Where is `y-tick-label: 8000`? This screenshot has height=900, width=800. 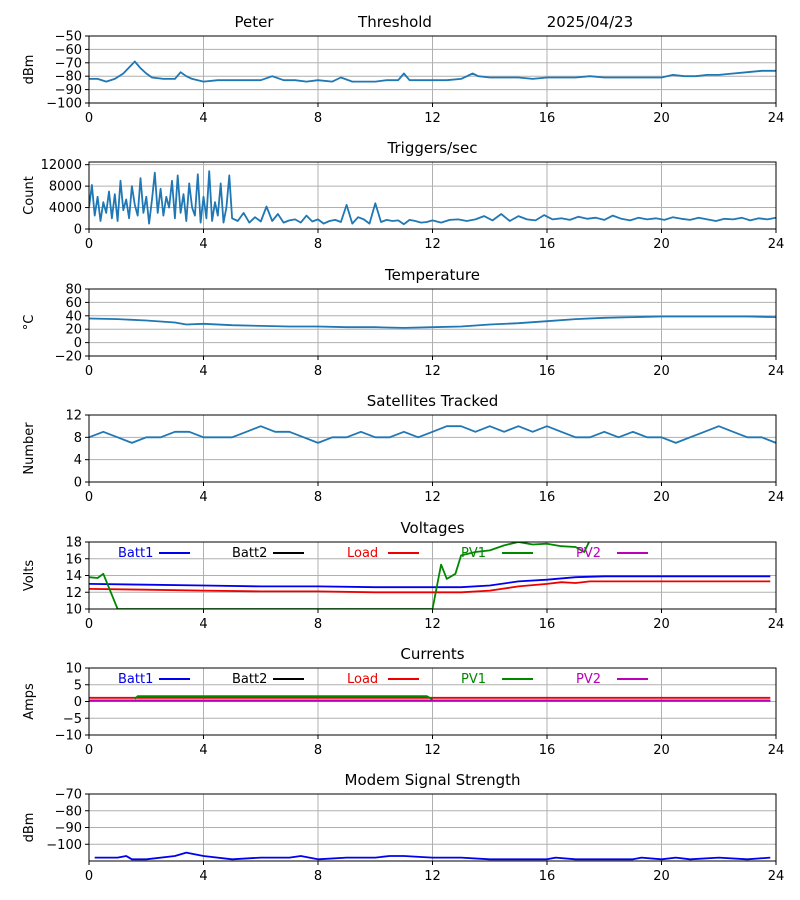 y-tick-label: 8000 is located at coordinates (65, 187).